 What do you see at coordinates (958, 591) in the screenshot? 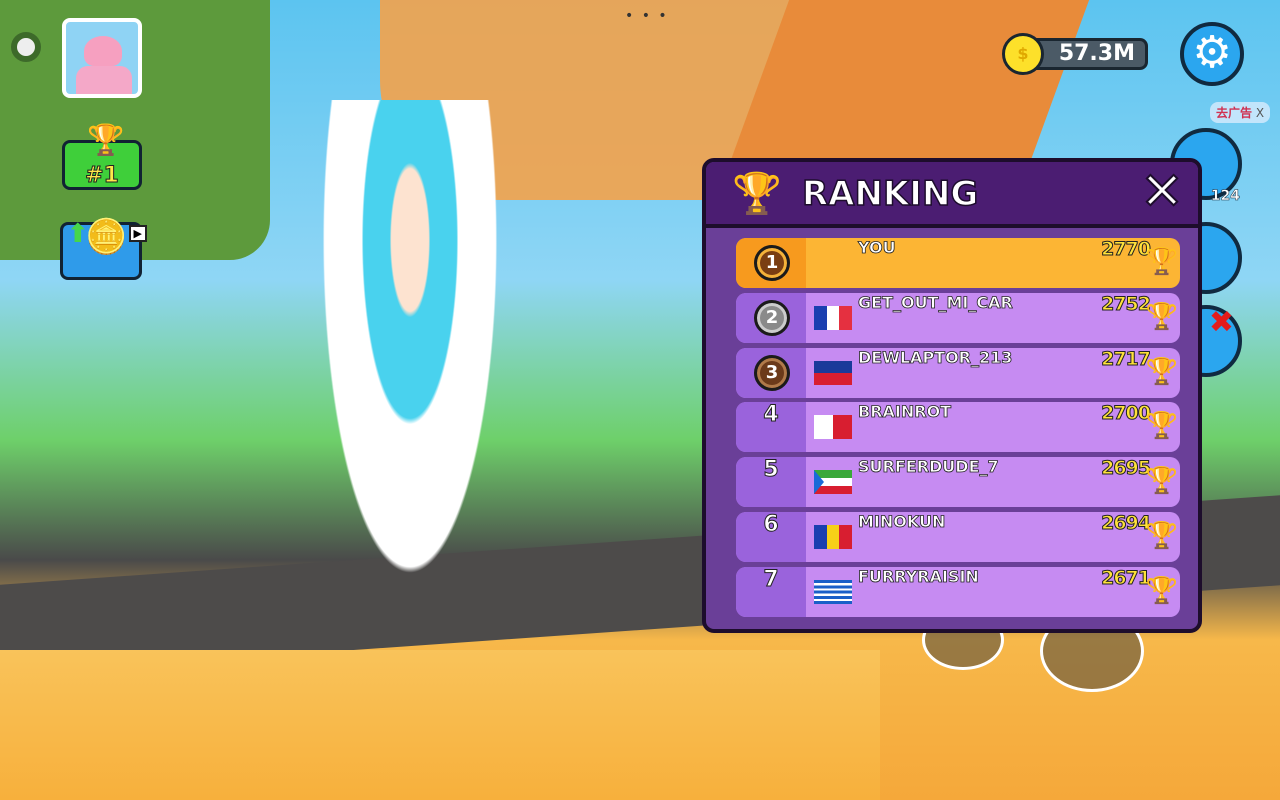
I see `ranking-row: 7 FURRYRAISIN 2671 🏆` at bounding box center [958, 591].